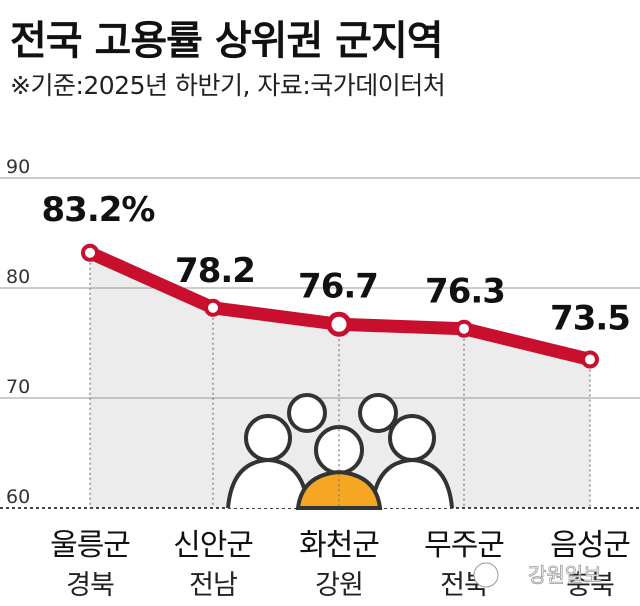 The image size is (640, 606). What do you see at coordinates (590, 545) in the screenshot?
I see `x-category-label: 음성군` at bounding box center [590, 545].